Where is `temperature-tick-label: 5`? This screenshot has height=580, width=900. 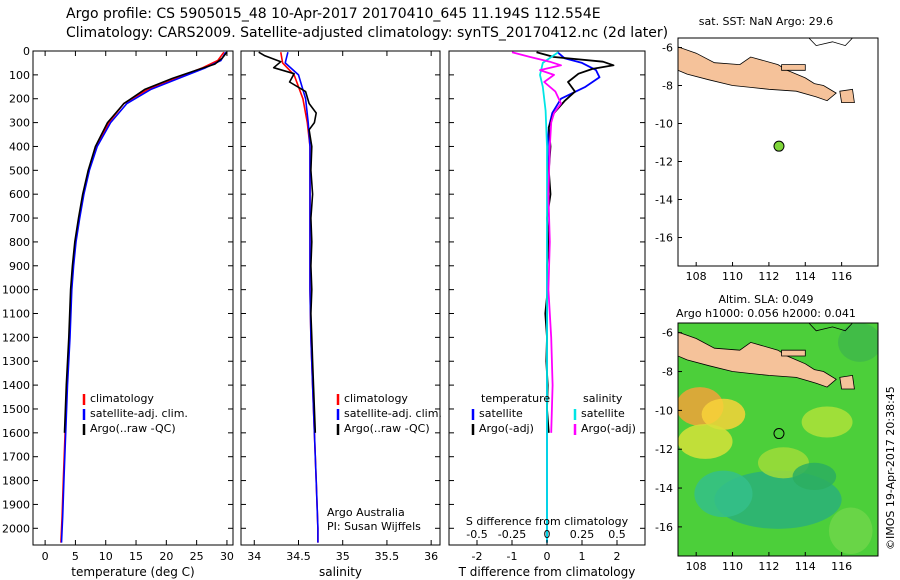 temperature-tick-label: 5 is located at coordinates (75, 556).